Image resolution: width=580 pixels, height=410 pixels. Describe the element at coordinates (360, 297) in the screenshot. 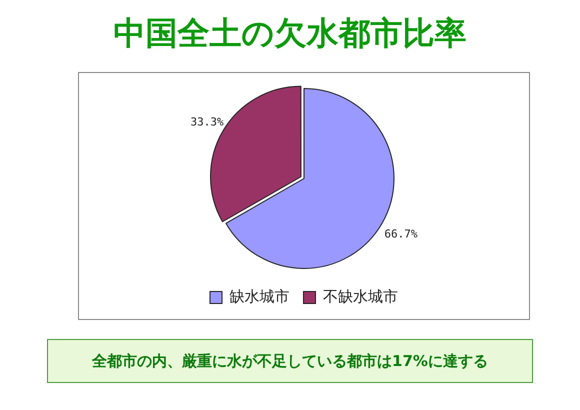

I see `legend-label: 不缺水城市` at that location.